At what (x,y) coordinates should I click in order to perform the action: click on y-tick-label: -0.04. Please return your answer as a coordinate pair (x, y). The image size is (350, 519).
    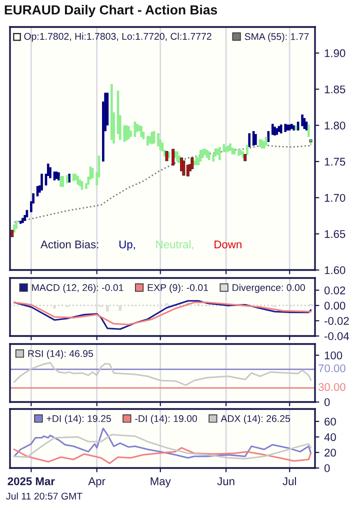
    Looking at the image, I should click on (337, 336).